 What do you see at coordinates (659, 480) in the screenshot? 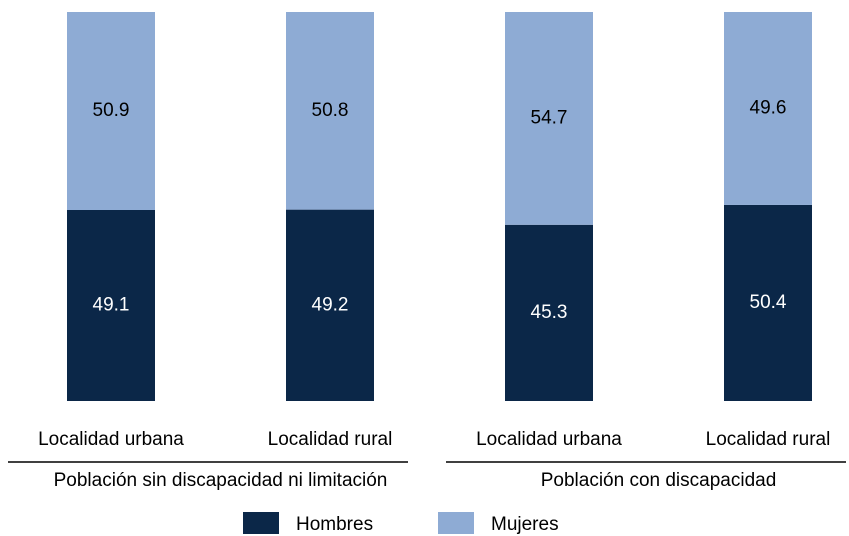
I see `group-label: Población con discapacidad` at bounding box center [659, 480].